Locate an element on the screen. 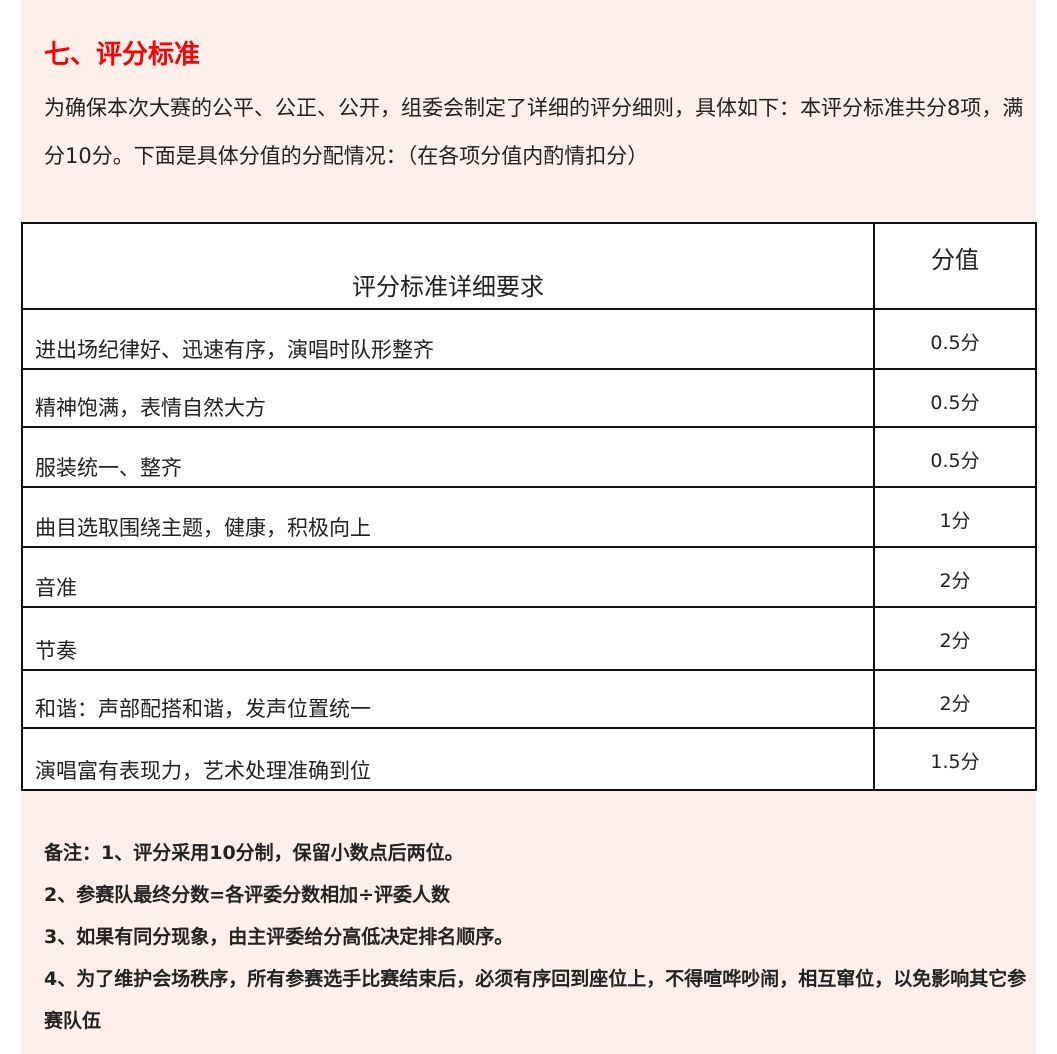 The width and height of the screenshot is (1057, 1054). requirement-cell: 曲目选取围绕主题，健康，积极向上 is located at coordinates (448, 517).